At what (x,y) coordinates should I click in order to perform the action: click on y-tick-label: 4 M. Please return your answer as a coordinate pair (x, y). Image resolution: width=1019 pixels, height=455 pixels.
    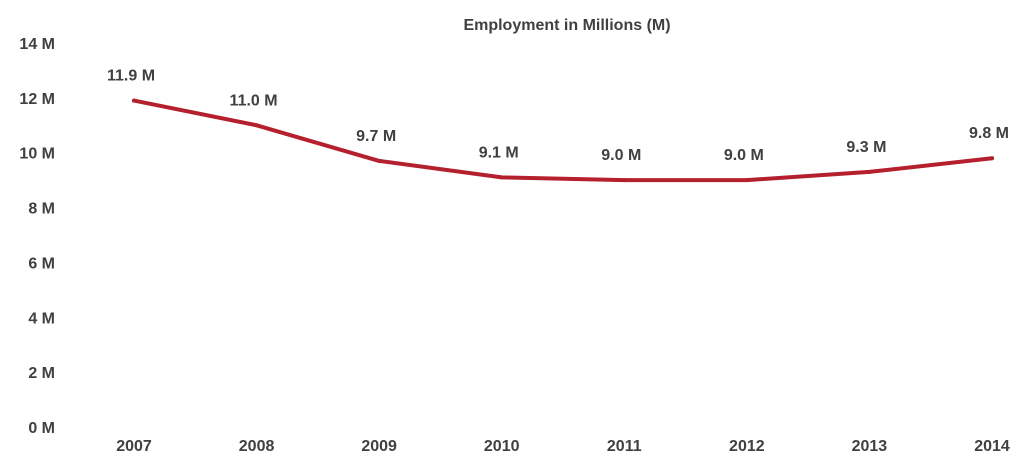
    Looking at the image, I should click on (41, 318).